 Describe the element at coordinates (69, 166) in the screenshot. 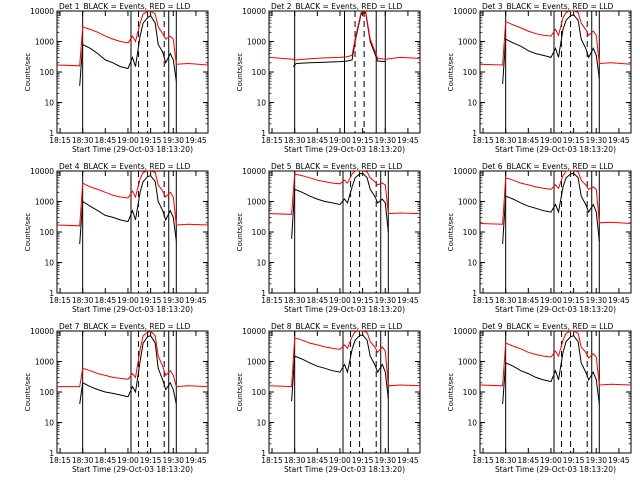

I see `detector-name: Det 4` at that location.